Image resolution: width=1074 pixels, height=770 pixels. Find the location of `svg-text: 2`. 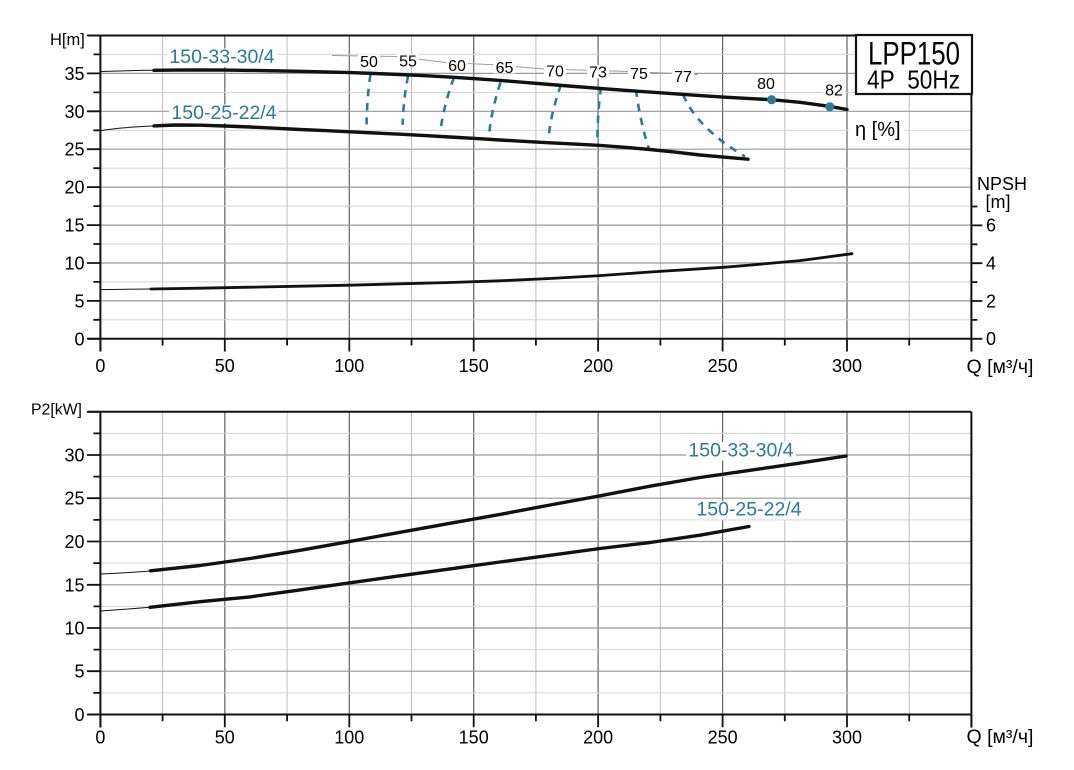

svg-text: 2 is located at coordinates (991, 301).